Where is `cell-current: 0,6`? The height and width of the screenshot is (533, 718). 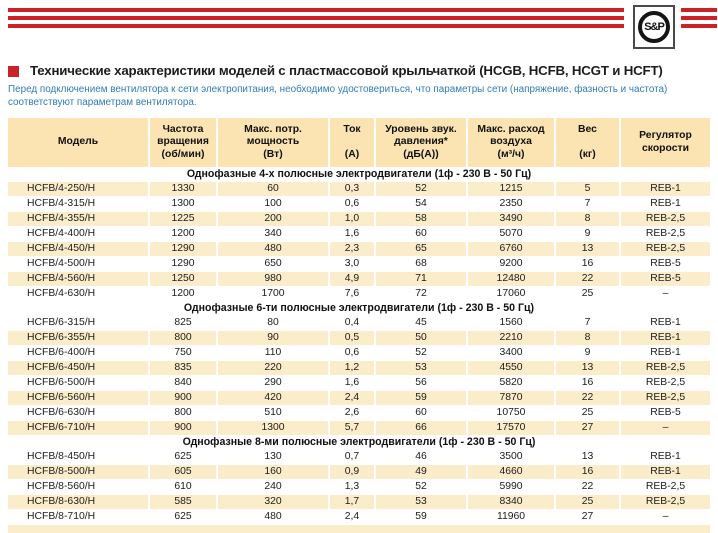 cell-current: 0,6 is located at coordinates (353, 353).